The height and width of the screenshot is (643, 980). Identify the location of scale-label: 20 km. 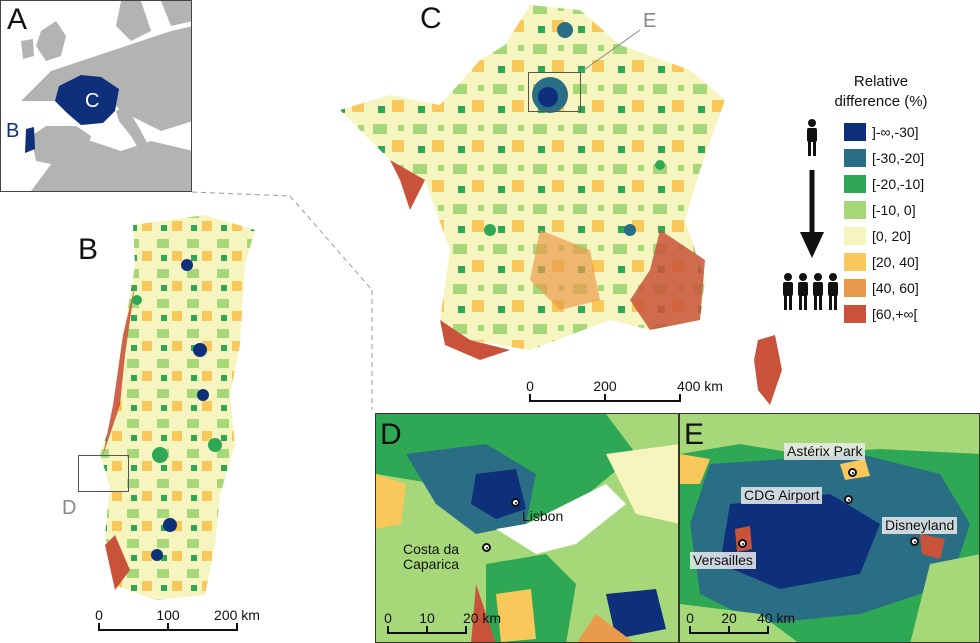
(482, 618).